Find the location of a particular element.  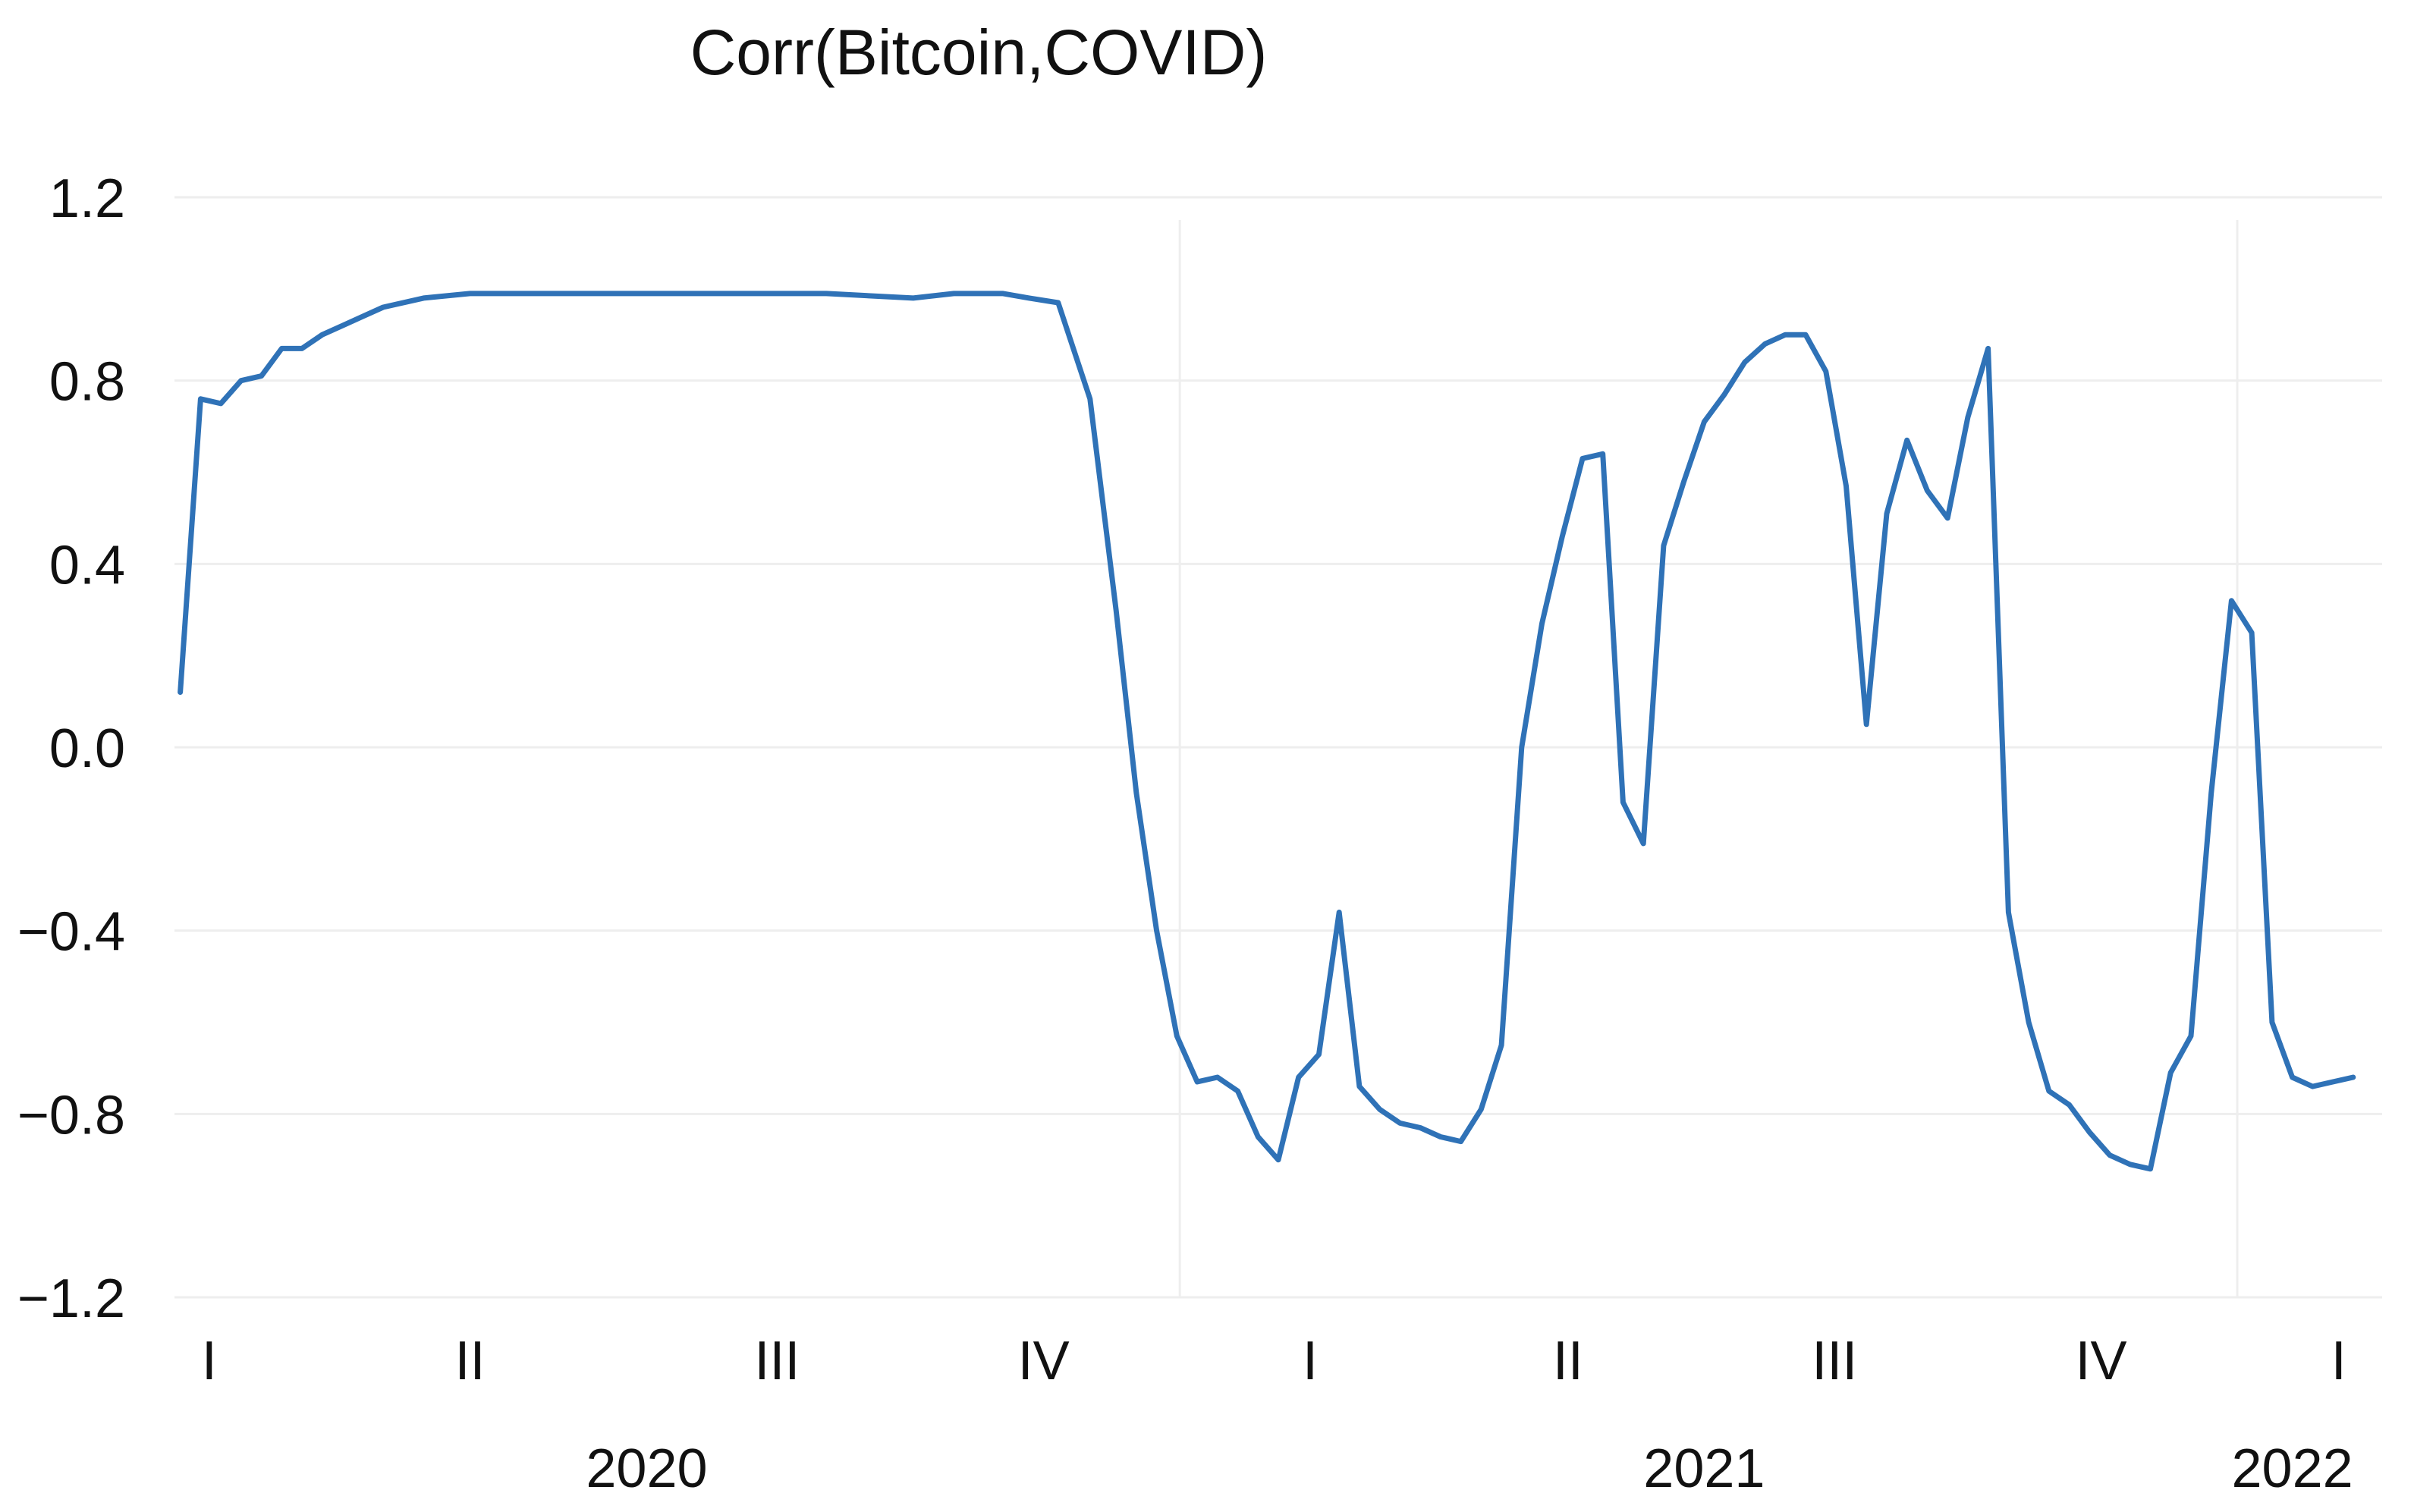

year-tick-label: 2021 is located at coordinates (1704, 1468).